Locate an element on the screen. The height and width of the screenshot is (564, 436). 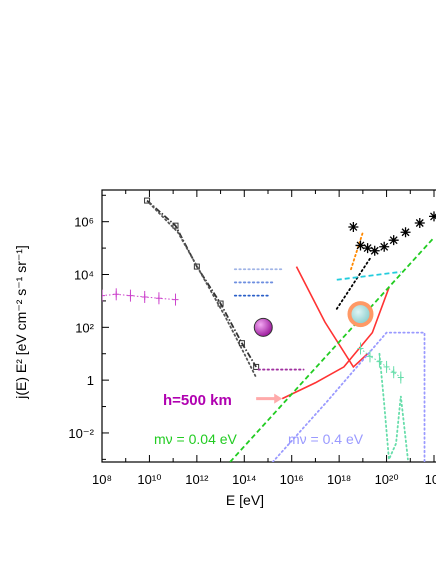
x-tick-label: 10¹⁴ is located at coordinates (244, 479).